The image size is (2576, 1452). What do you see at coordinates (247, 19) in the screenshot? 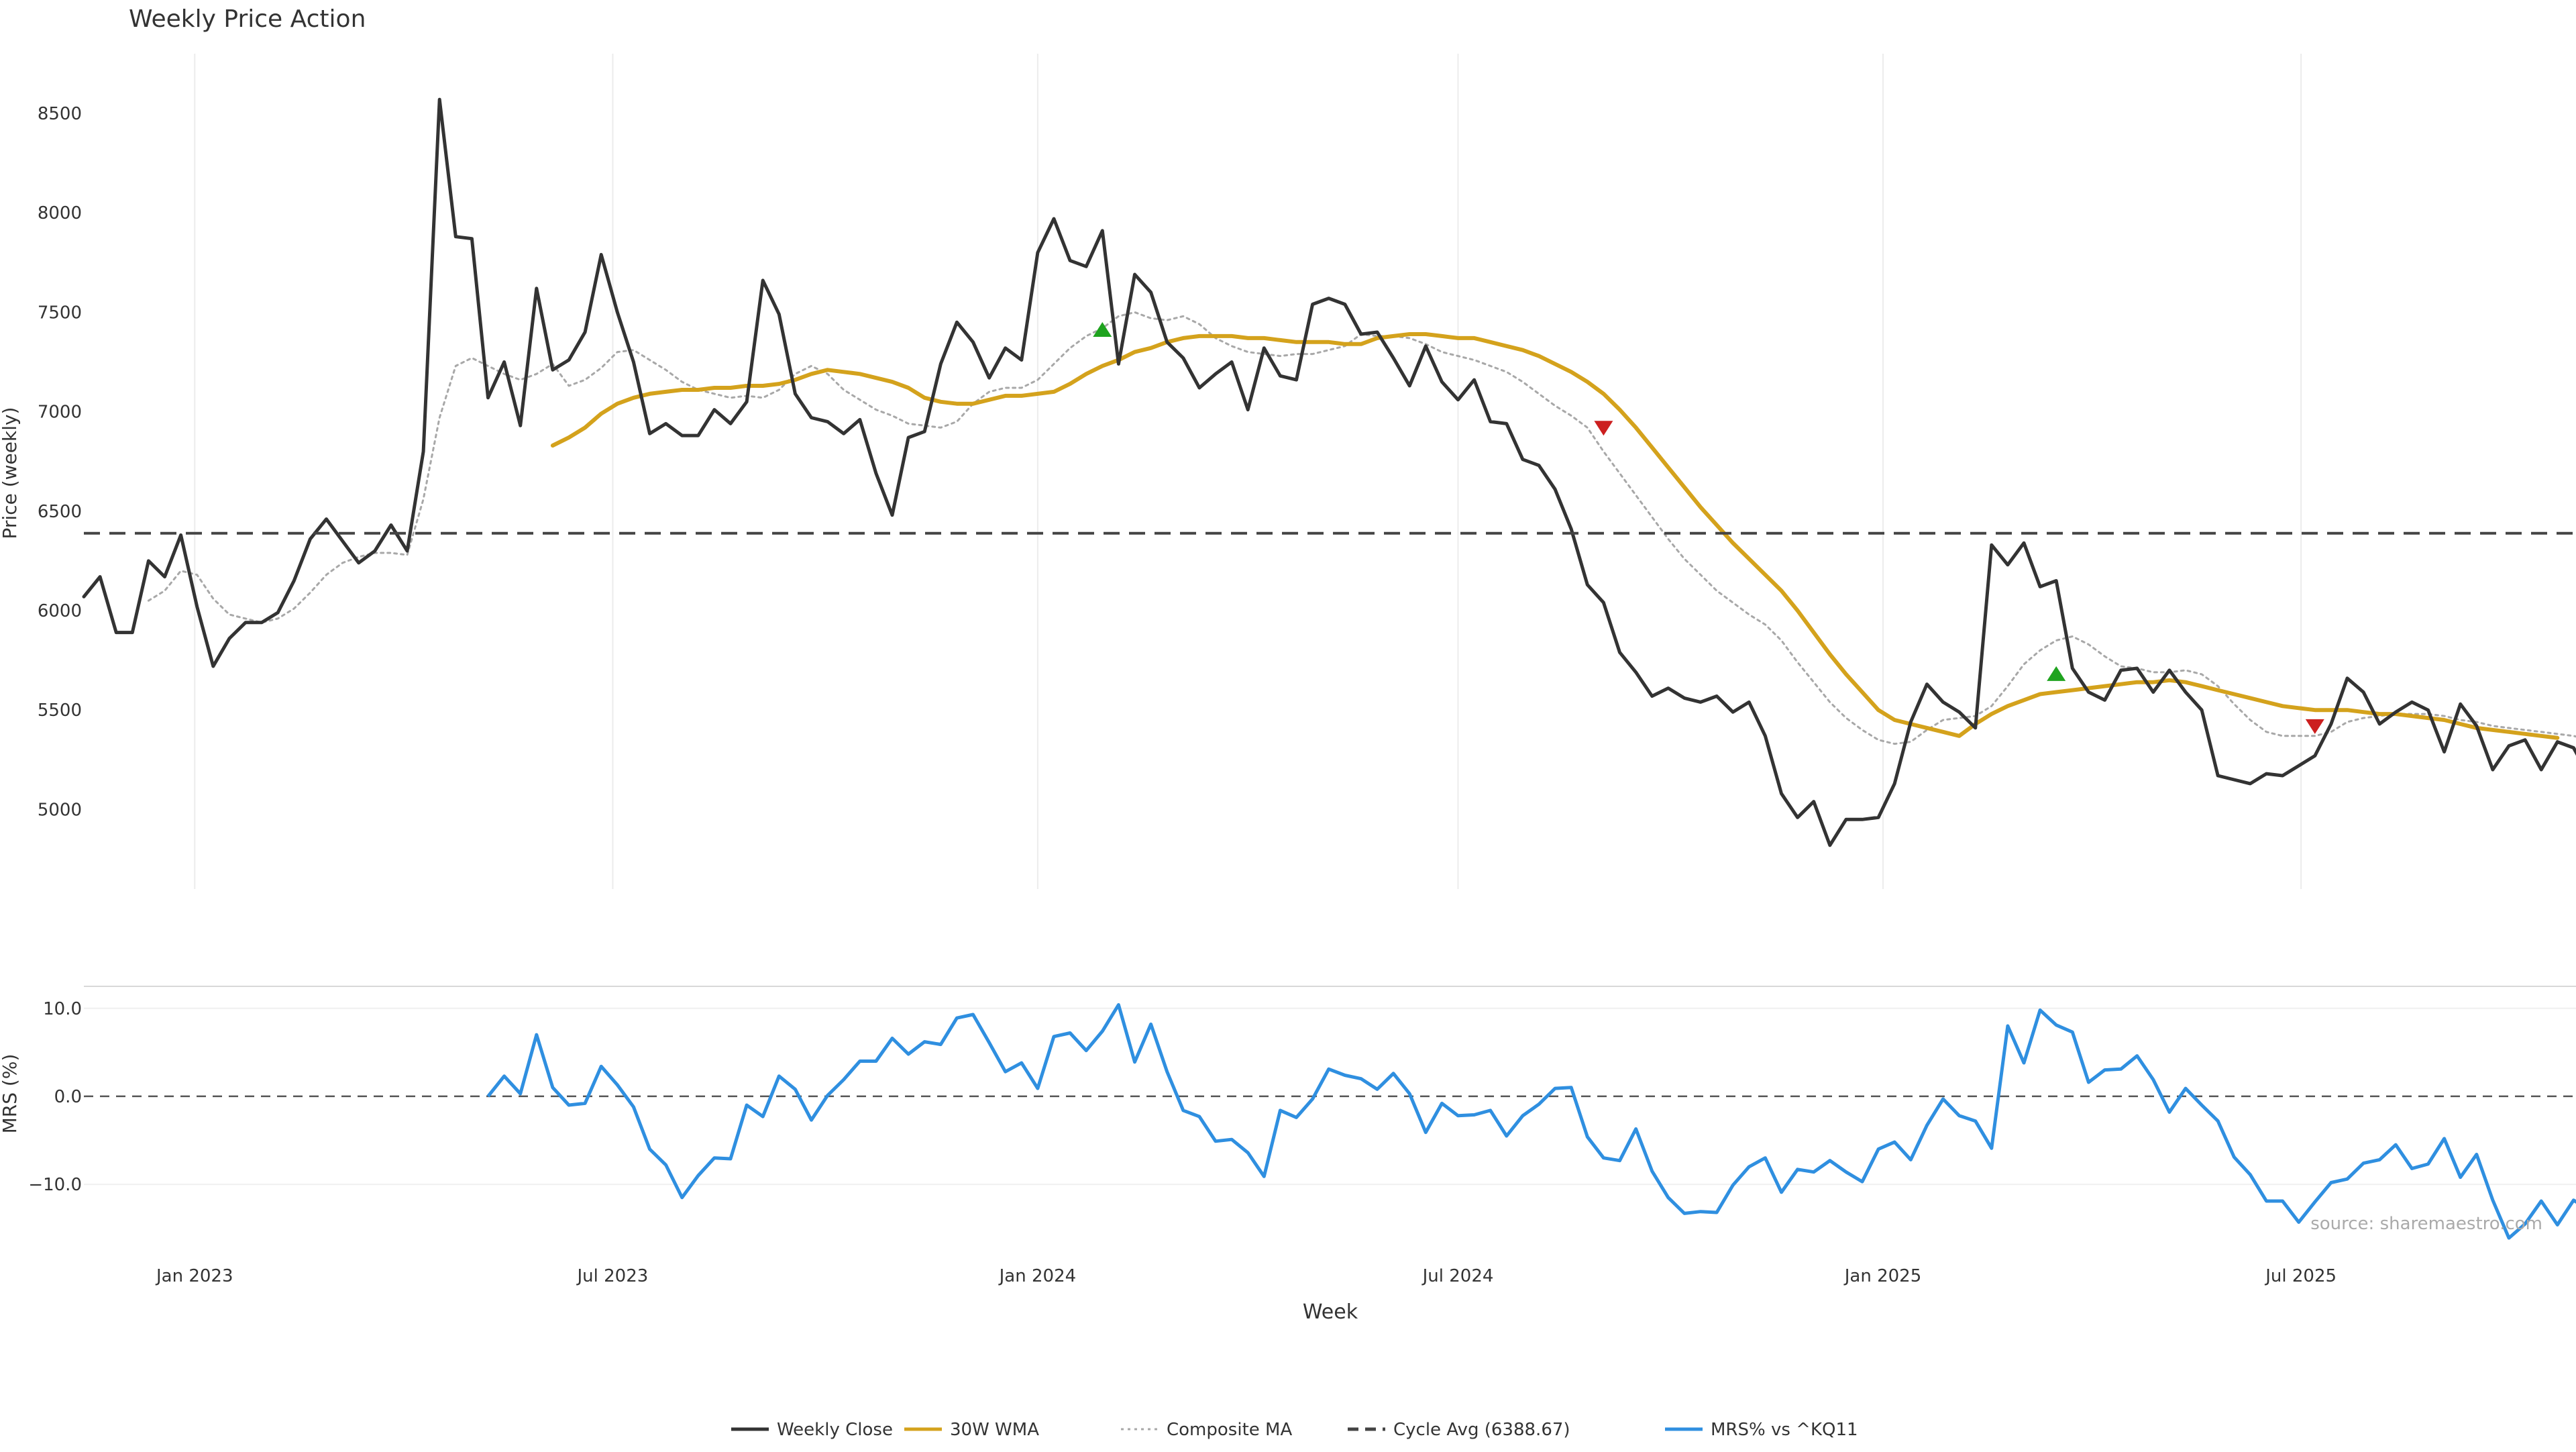
I see `chart-title: Weekly Price Action` at bounding box center [247, 19].